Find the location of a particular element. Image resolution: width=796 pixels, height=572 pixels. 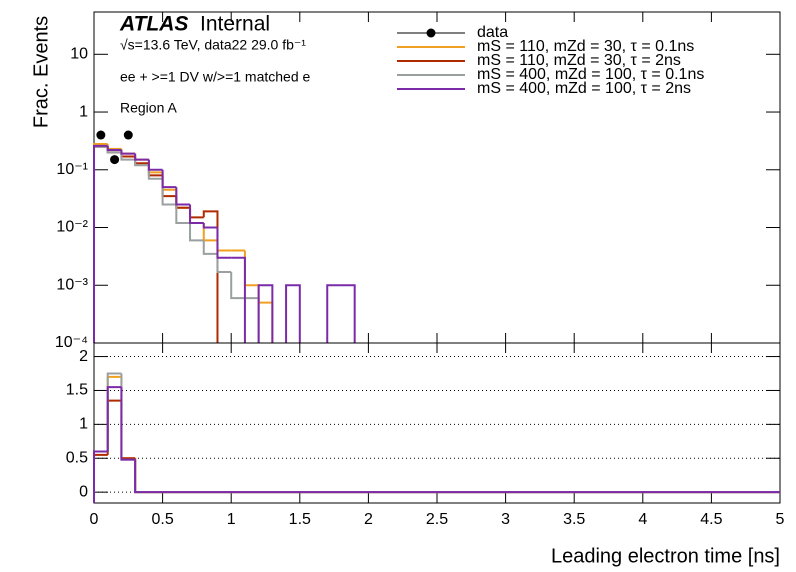

y-tick-label: 10⁻⁴ is located at coordinates (71, 342).